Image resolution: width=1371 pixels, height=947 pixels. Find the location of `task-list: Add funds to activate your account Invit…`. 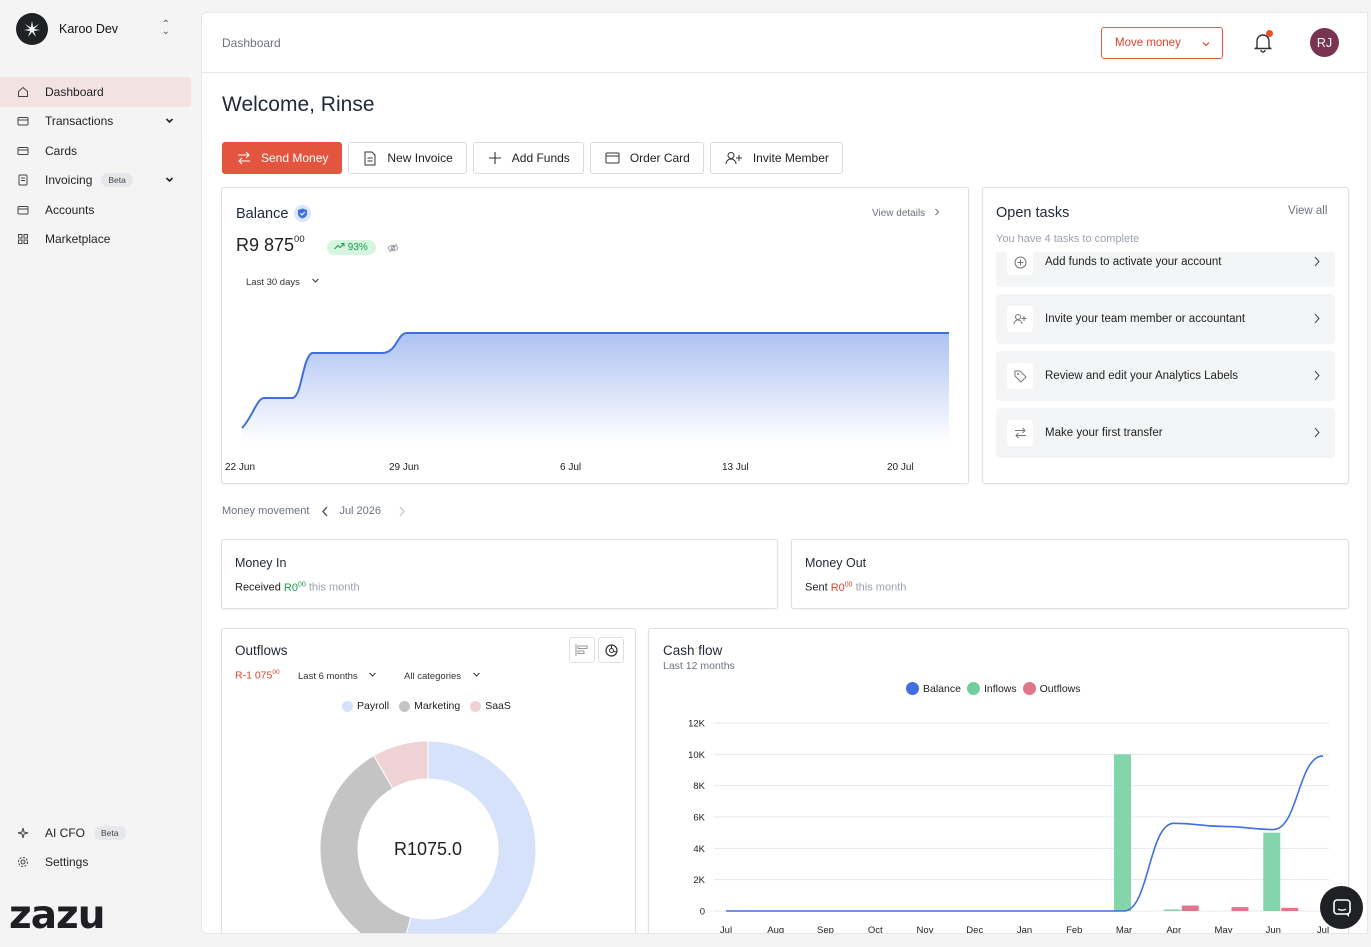

task-list: Add funds to activate your account Invit… is located at coordinates (1165, 364).